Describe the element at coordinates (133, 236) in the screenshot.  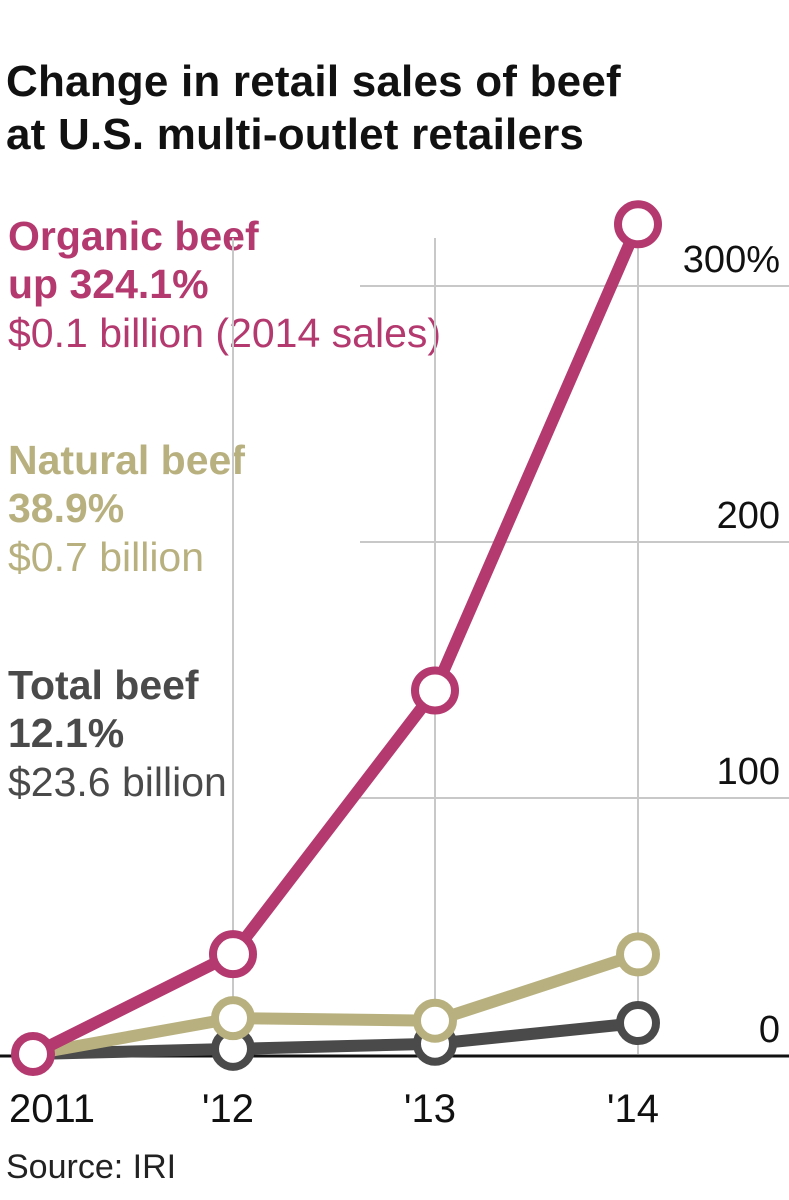
I see `legend-organic-name: Organic beef` at that location.